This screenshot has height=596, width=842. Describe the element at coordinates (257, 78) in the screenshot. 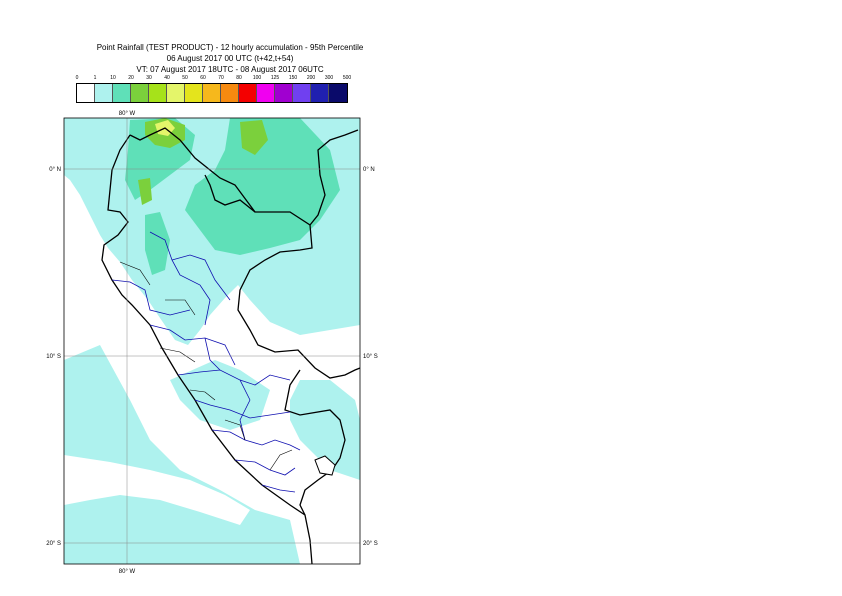

I see `legend-threshold-label: 100` at that location.